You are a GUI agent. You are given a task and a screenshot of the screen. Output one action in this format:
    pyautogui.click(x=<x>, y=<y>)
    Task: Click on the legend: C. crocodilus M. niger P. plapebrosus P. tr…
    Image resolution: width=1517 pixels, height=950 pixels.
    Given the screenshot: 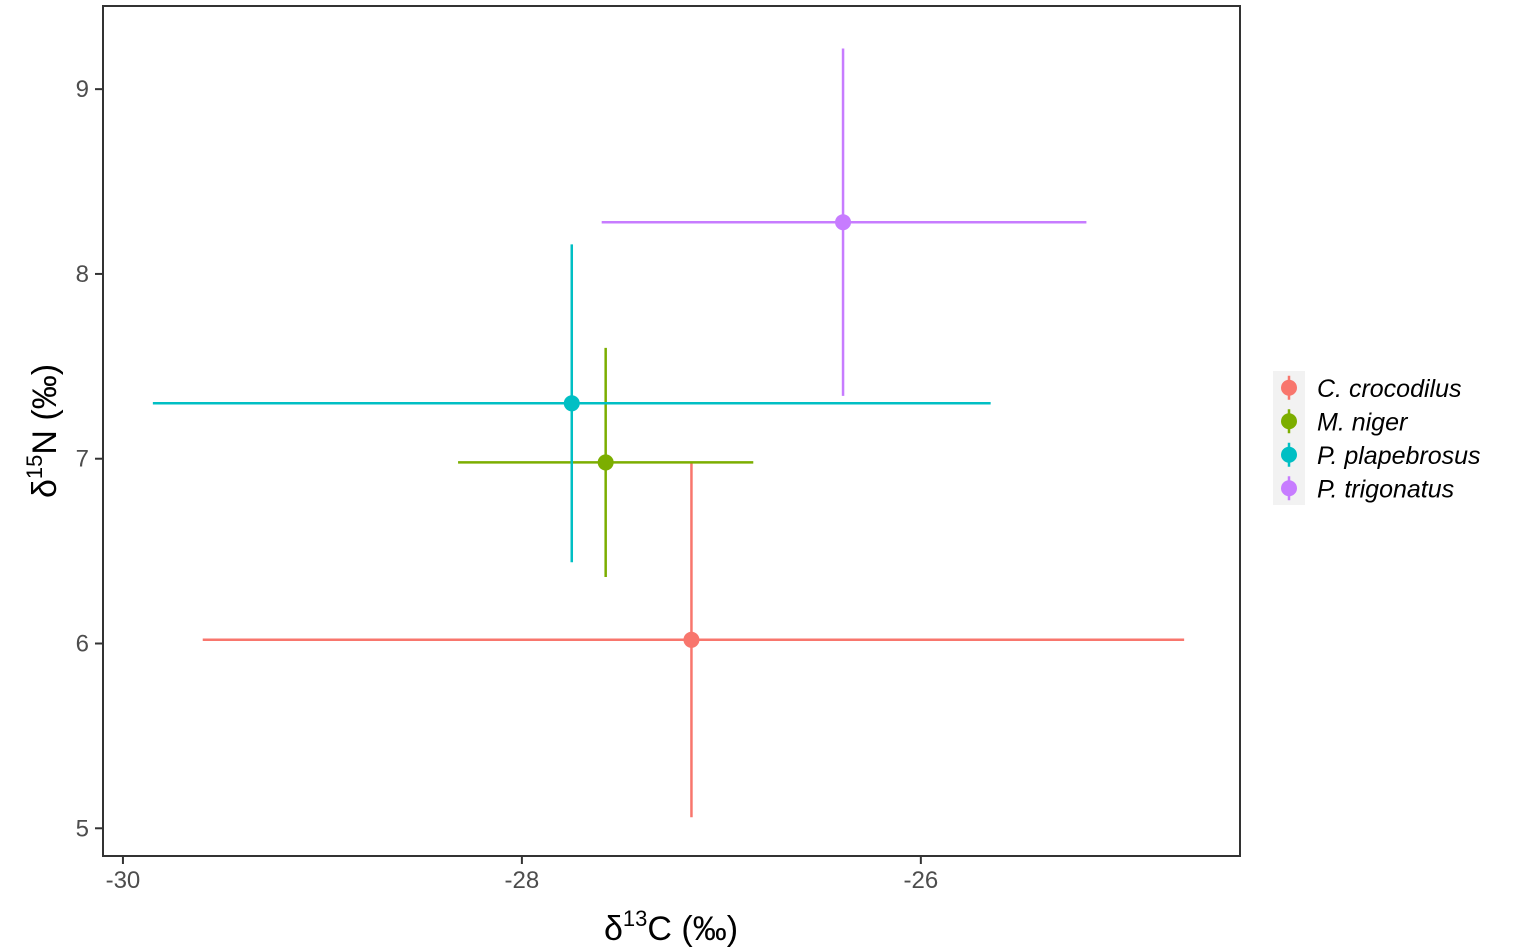 What is the action you would take?
    pyautogui.click(x=1377, y=438)
    